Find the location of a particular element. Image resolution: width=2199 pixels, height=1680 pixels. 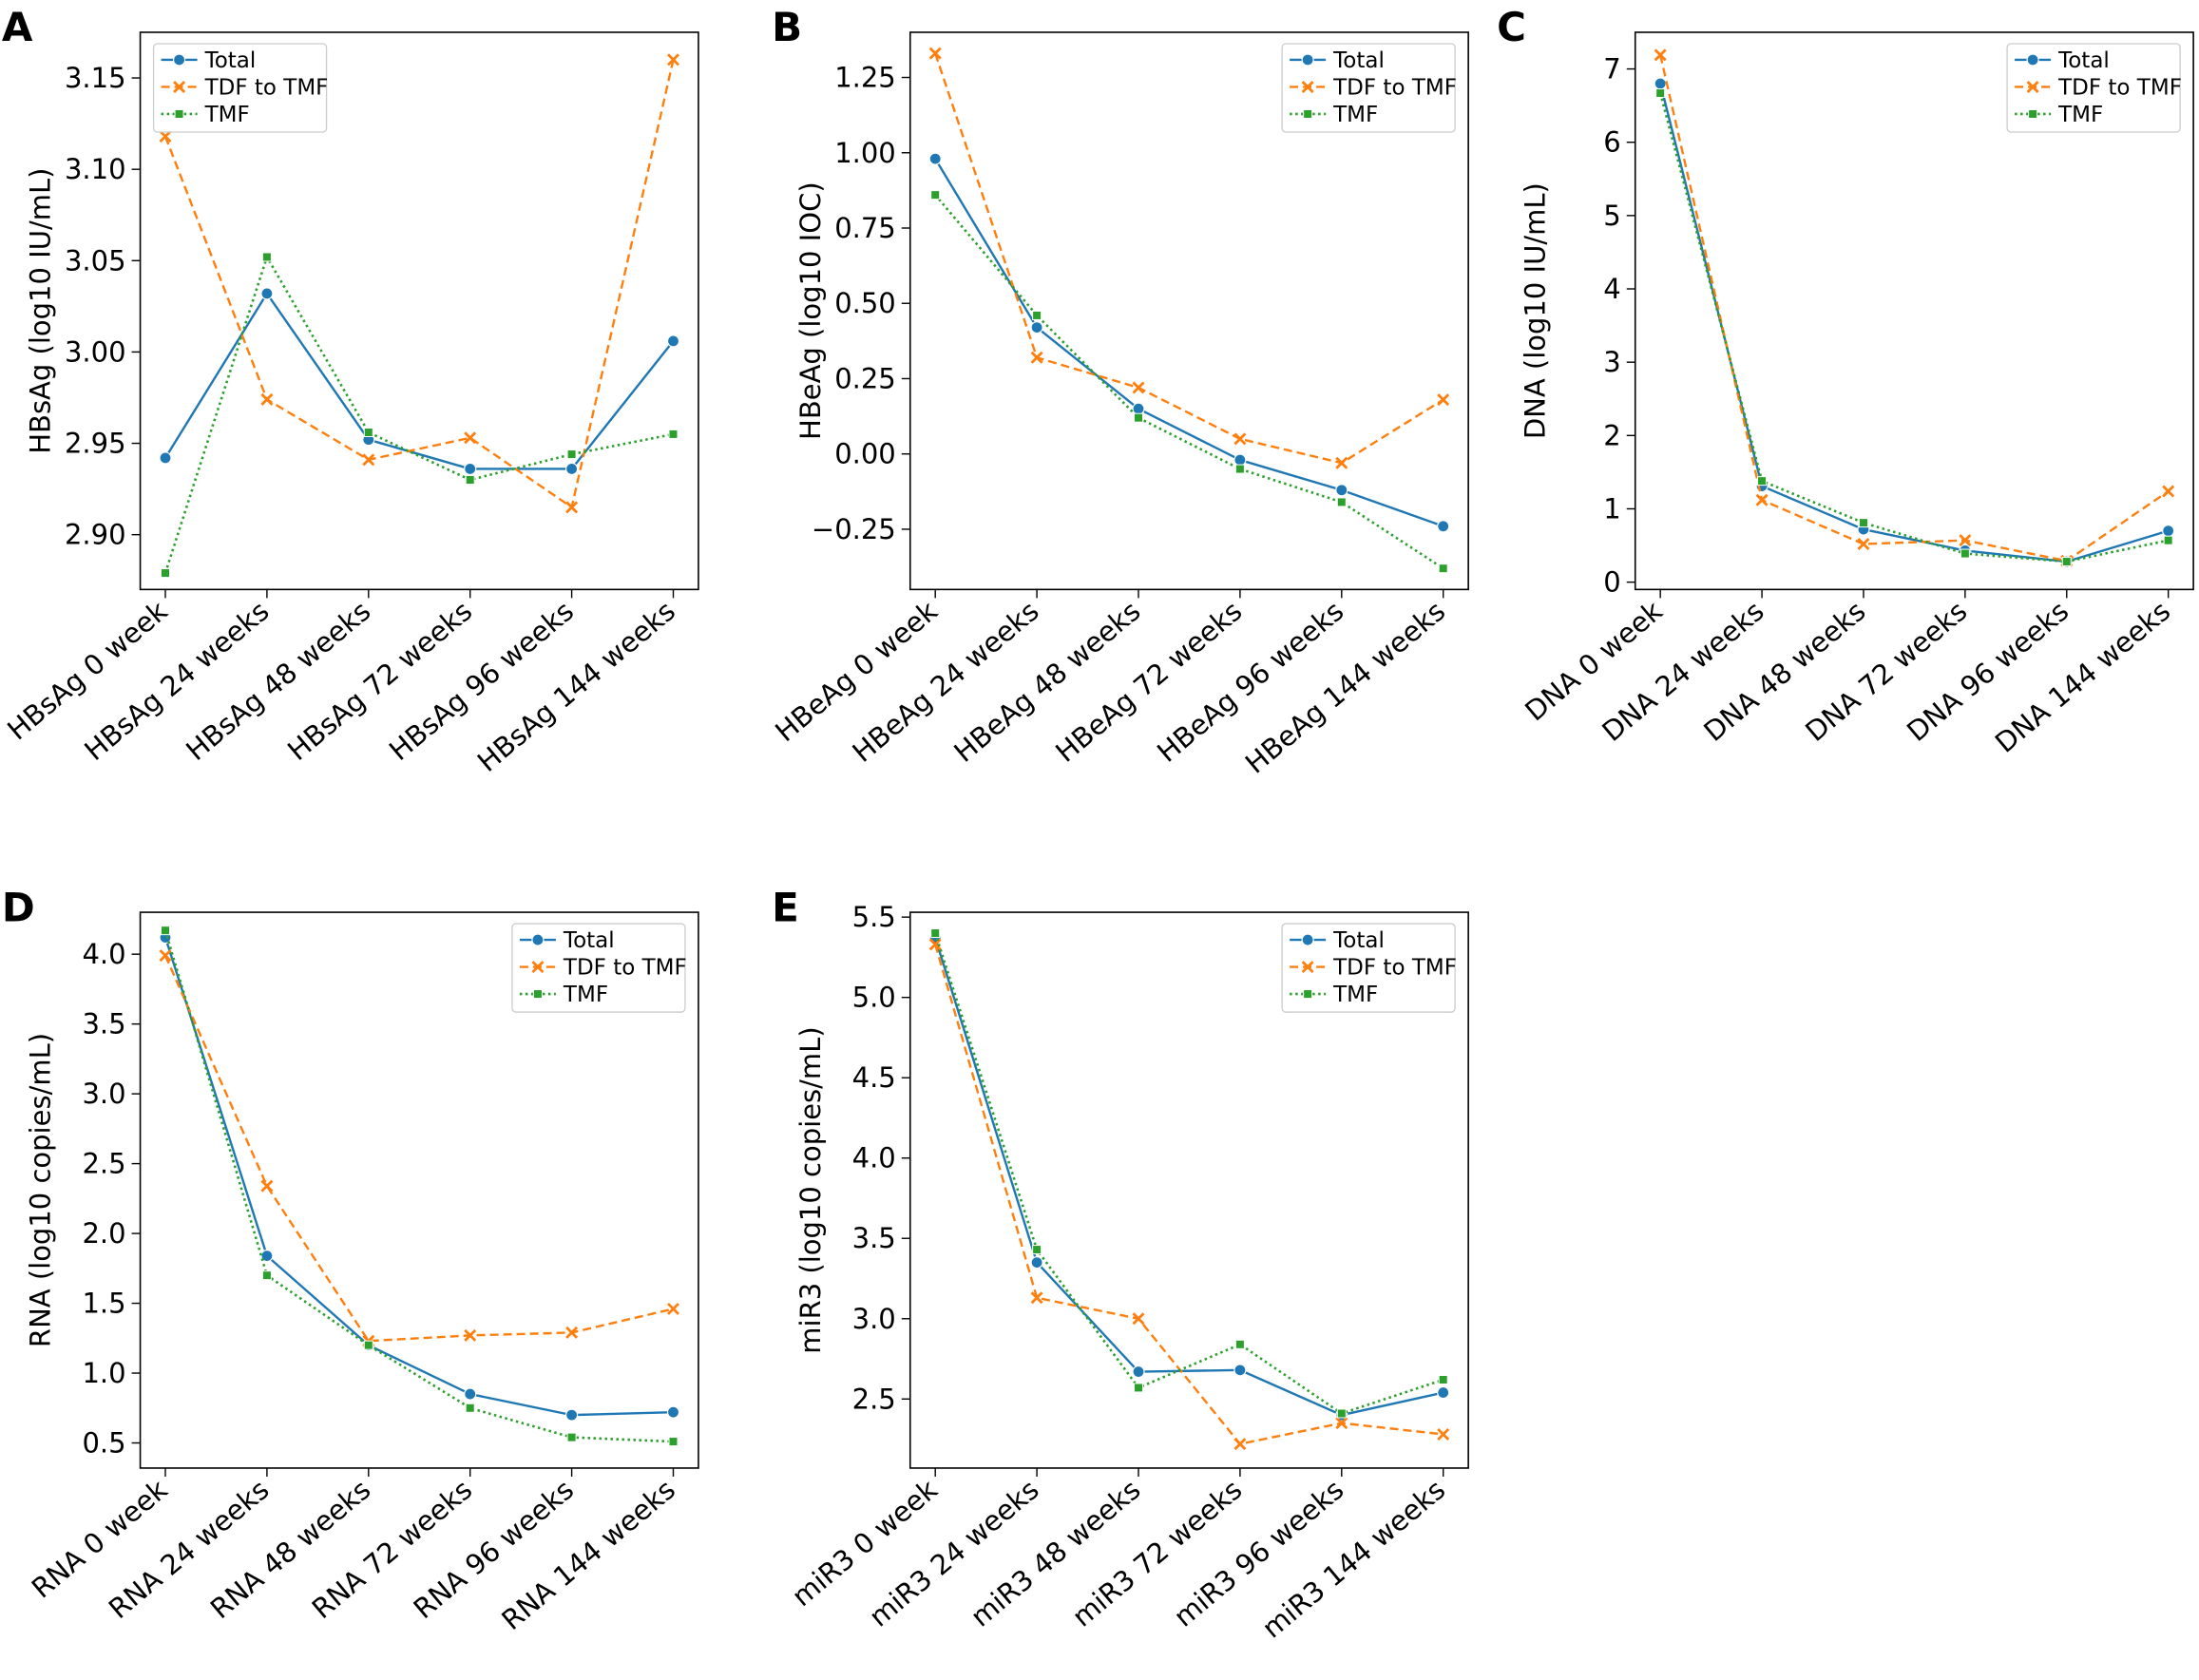

panel-letter: E is located at coordinates (785, 907).